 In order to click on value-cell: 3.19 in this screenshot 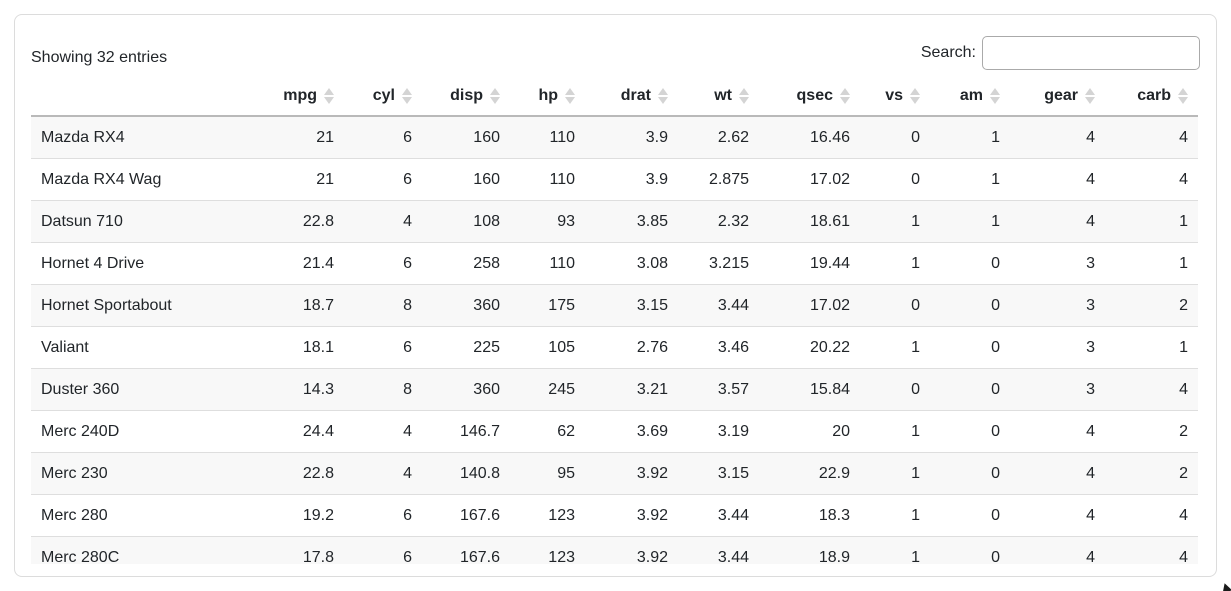, I will do `click(718, 431)`.